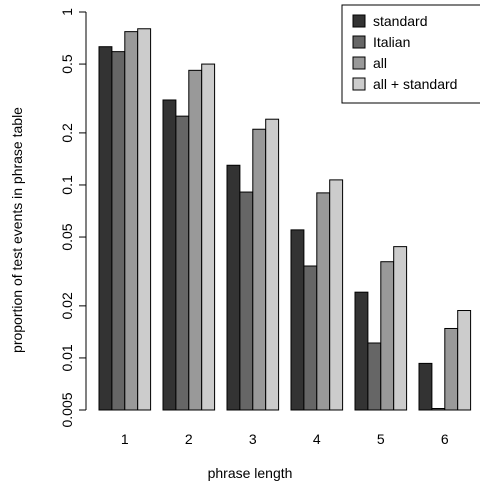  What do you see at coordinates (67, 12) in the screenshot?
I see `y-tick-label: 1` at bounding box center [67, 12].